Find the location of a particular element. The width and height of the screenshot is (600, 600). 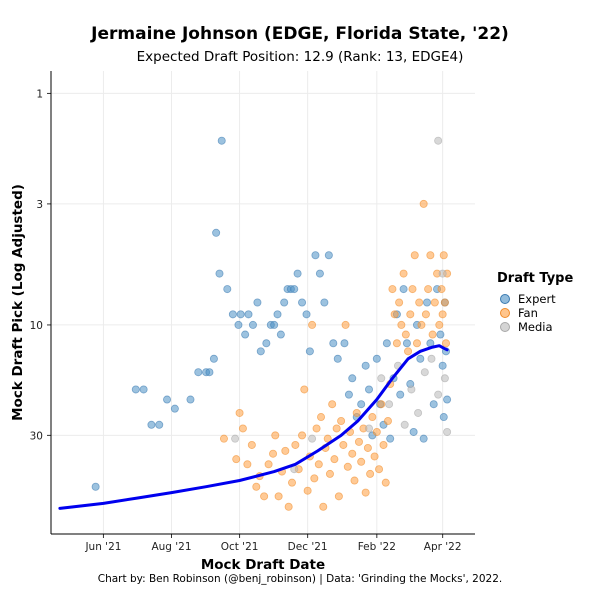

x-tick-label: Jun '21 is located at coordinates (102, 547).